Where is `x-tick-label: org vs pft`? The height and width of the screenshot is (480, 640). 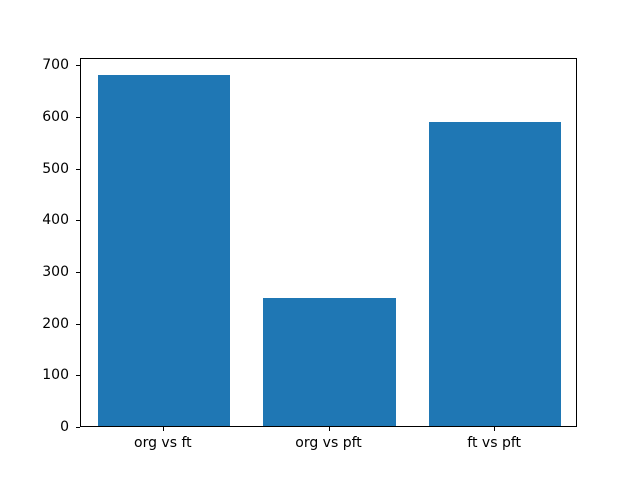
x-tick-label: org vs pft is located at coordinates (328, 443).